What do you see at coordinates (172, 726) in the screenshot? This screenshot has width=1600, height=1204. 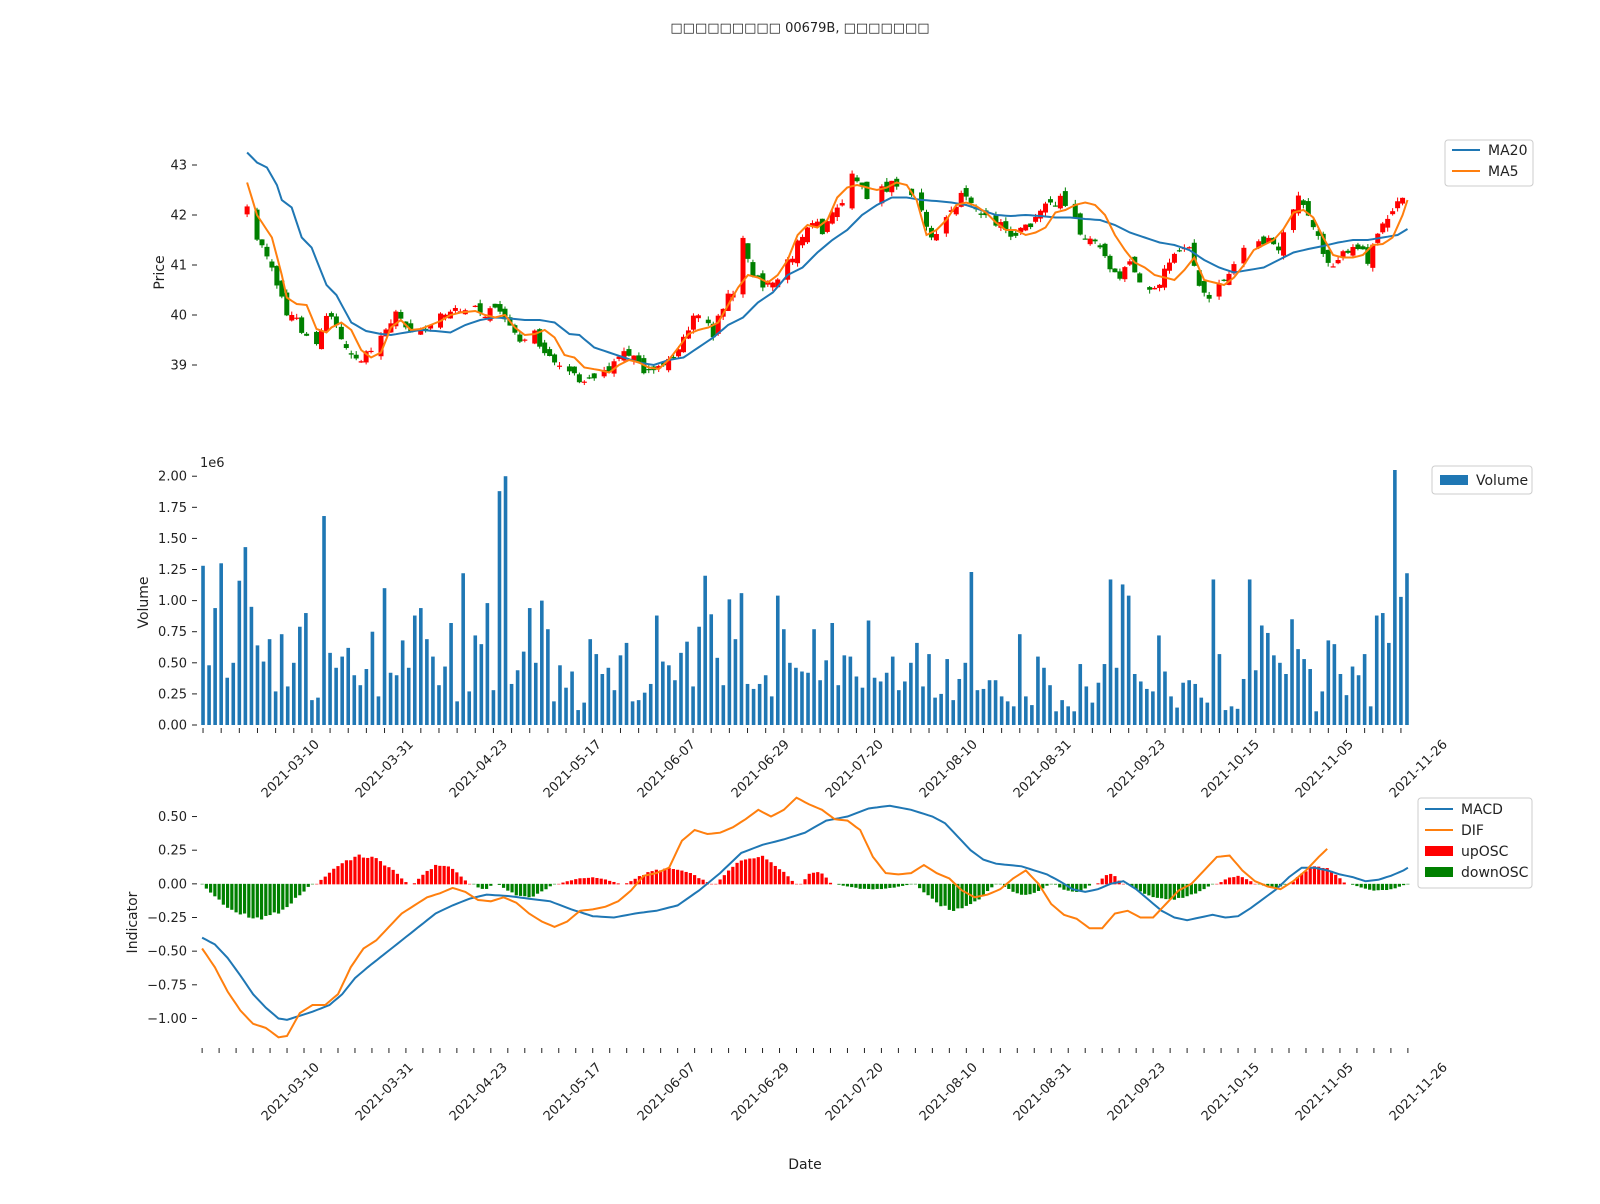 I see `volume-axis-tick-label: 0.00` at bounding box center [172, 726].